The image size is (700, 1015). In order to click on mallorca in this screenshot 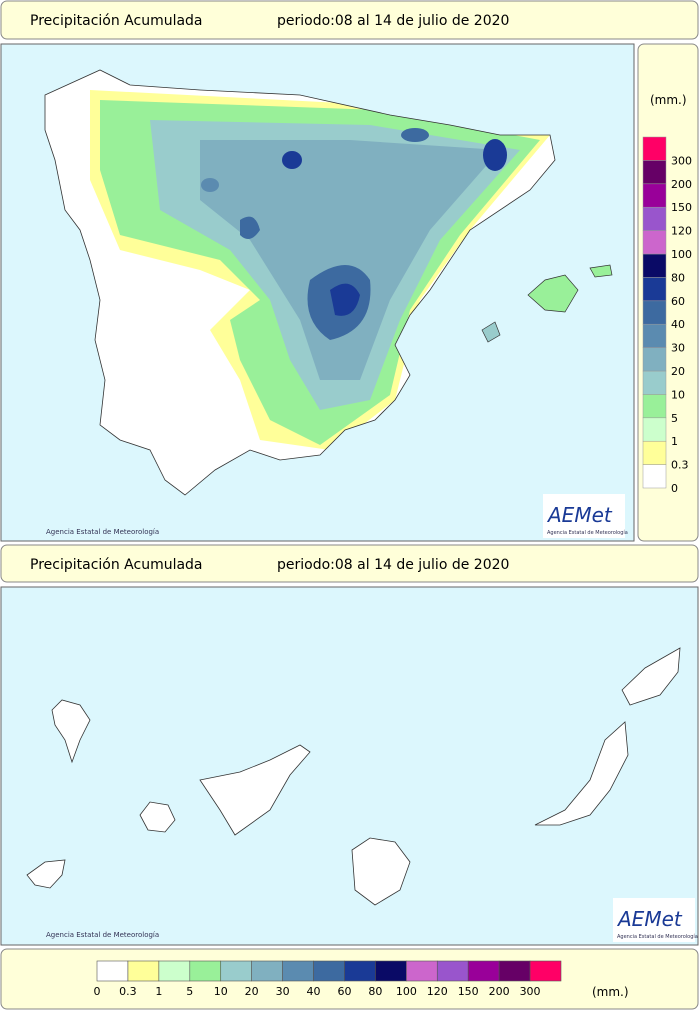, I will do `click(553, 293)`.